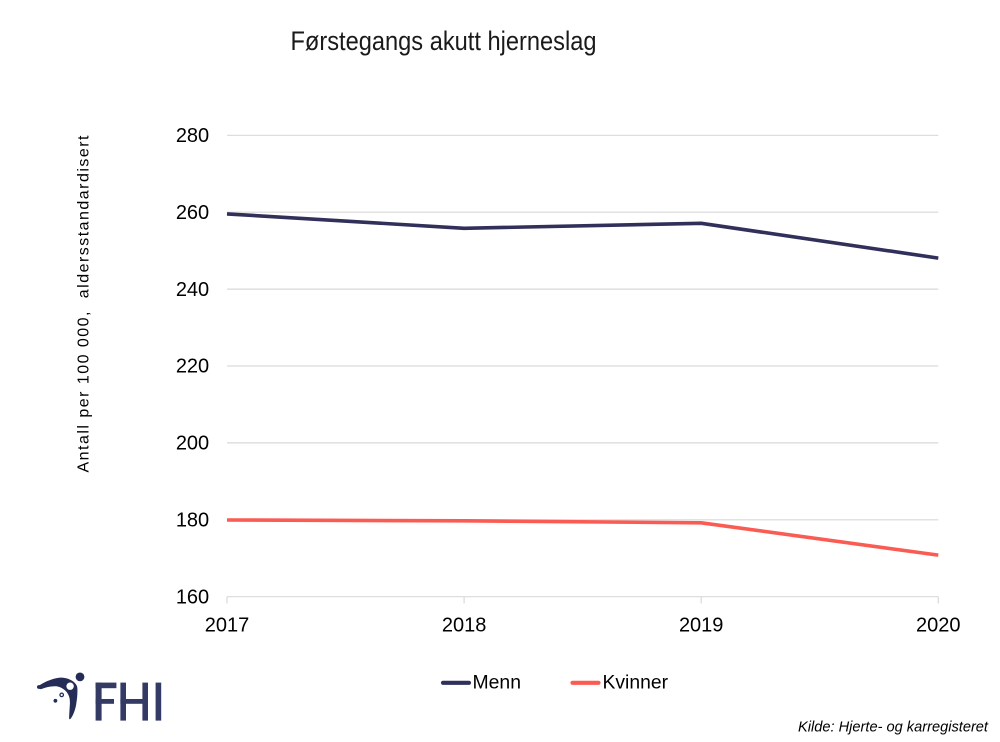 This screenshot has height=742, width=1000. Describe the element at coordinates (192, 521) in the screenshot. I see `svg-text: 180` at that location.